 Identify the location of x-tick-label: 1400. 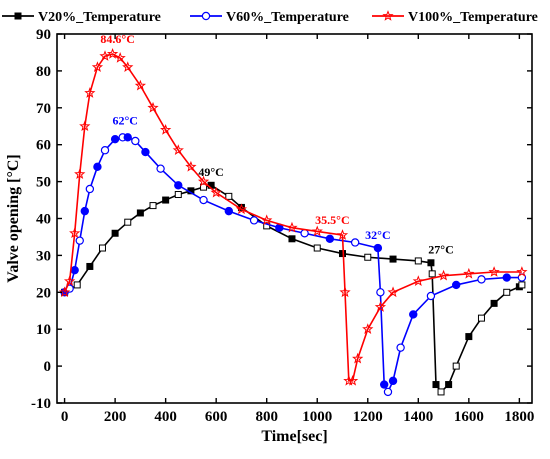
(418, 417).